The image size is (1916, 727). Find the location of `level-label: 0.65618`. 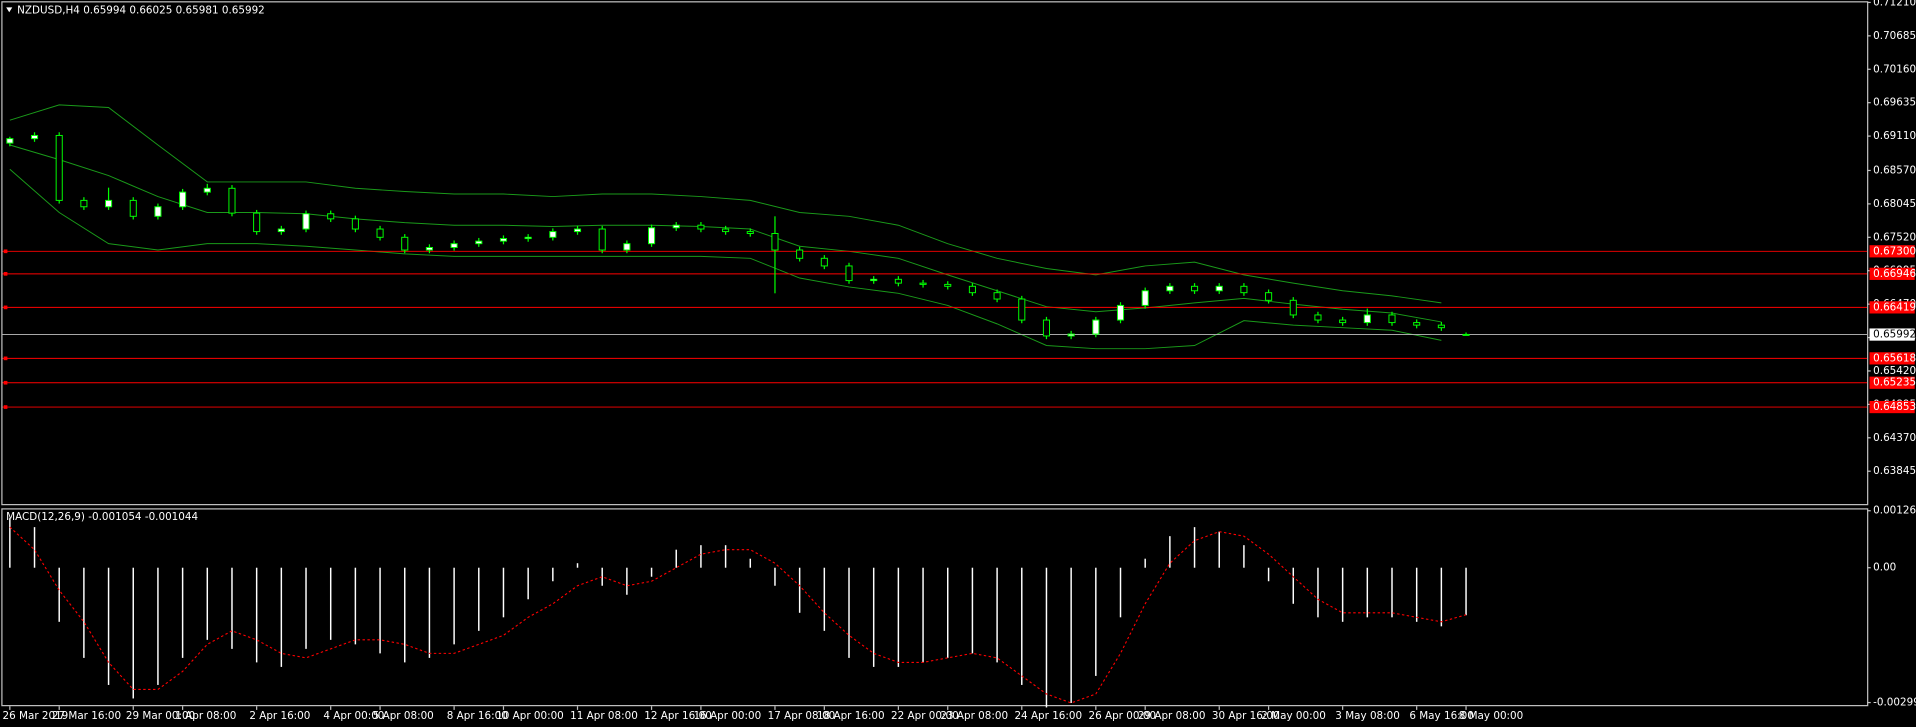

level-label: 0.65618 is located at coordinates (1894, 358).